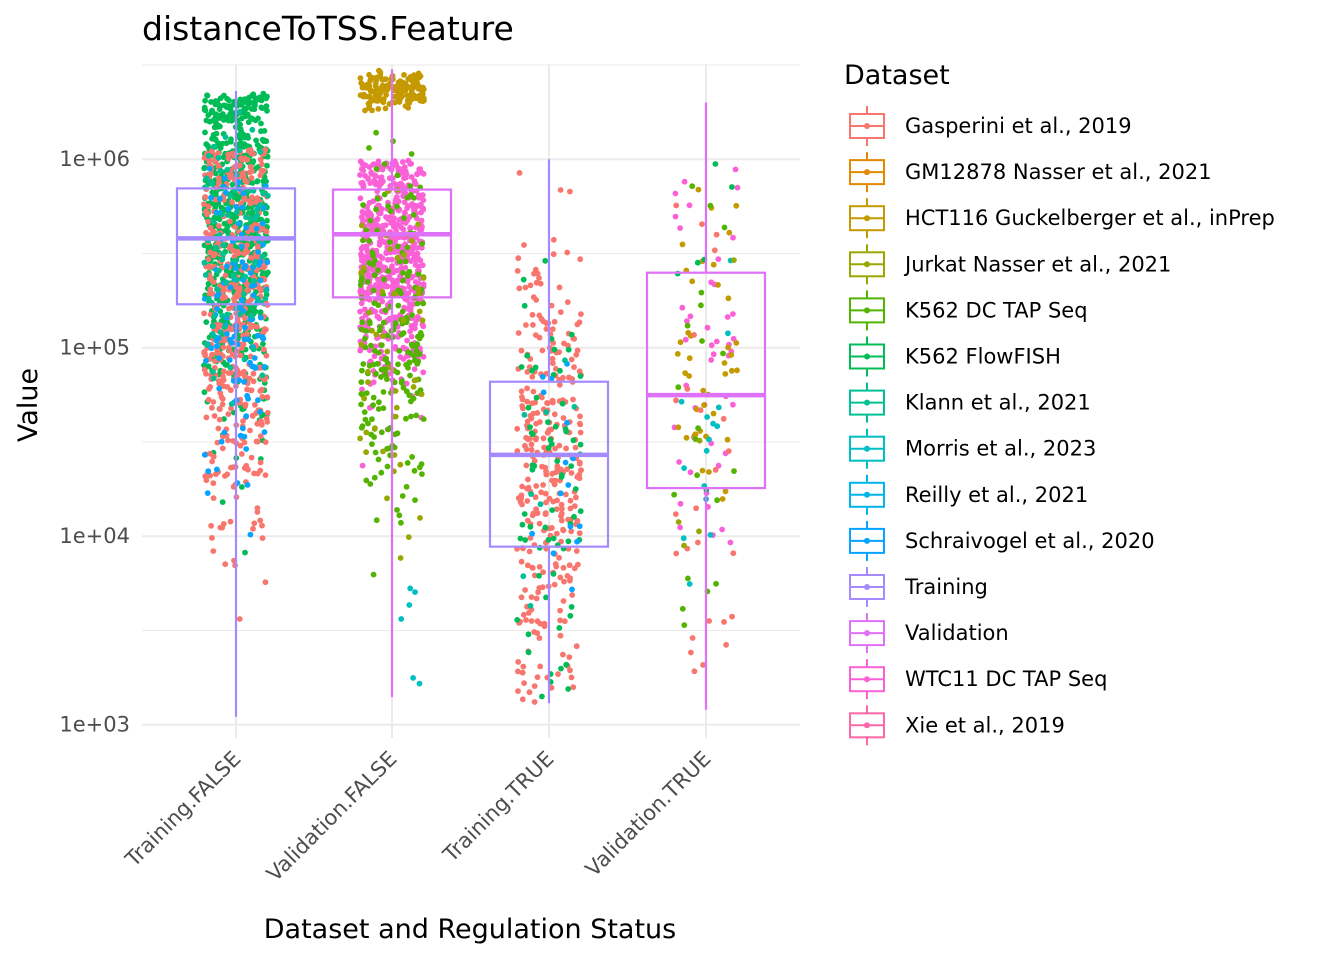 This screenshot has height=960, width=1344. What do you see at coordinates (867, 172) in the screenshot?
I see `legend-key-point` at bounding box center [867, 172].